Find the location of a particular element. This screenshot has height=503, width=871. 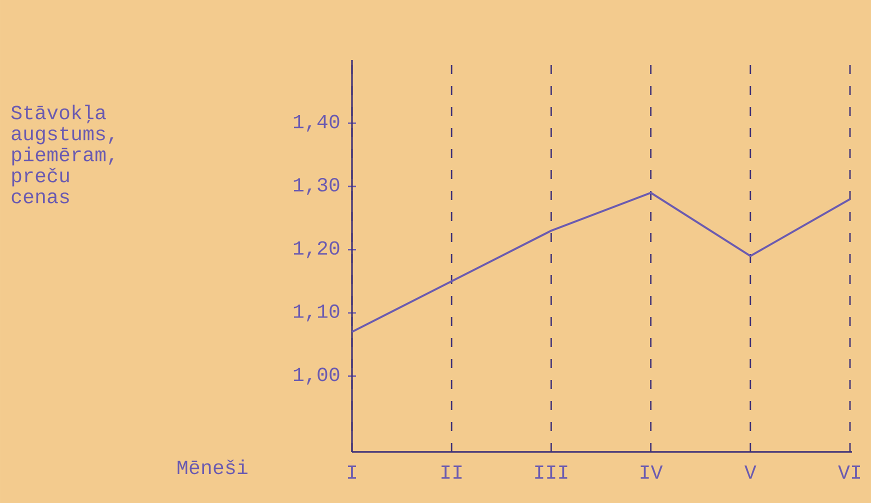

text: Stāvokļa augstums, piemēram, preču cenas is located at coordinates (62, 154).